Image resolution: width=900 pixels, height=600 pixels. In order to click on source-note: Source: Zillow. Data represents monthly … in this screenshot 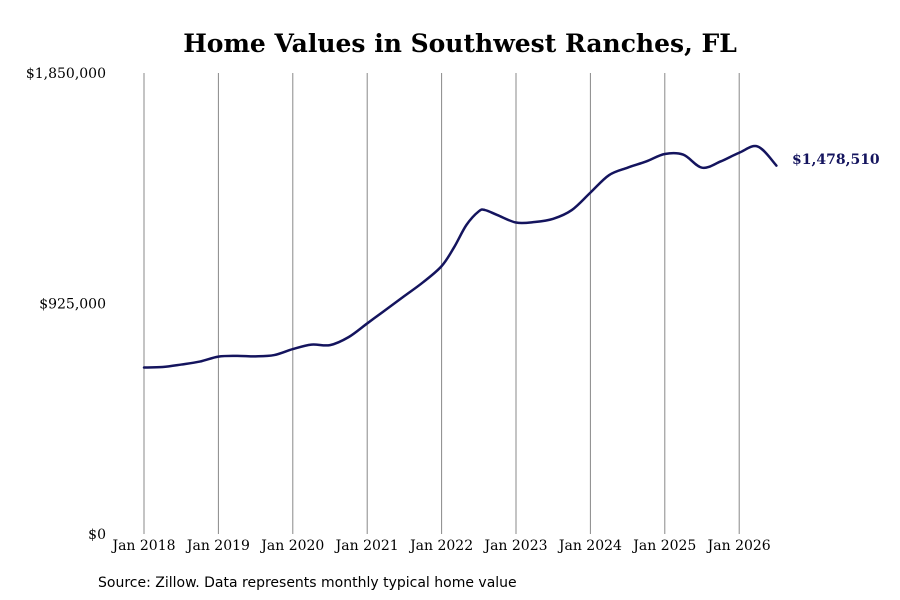, I will do `click(307, 583)`.